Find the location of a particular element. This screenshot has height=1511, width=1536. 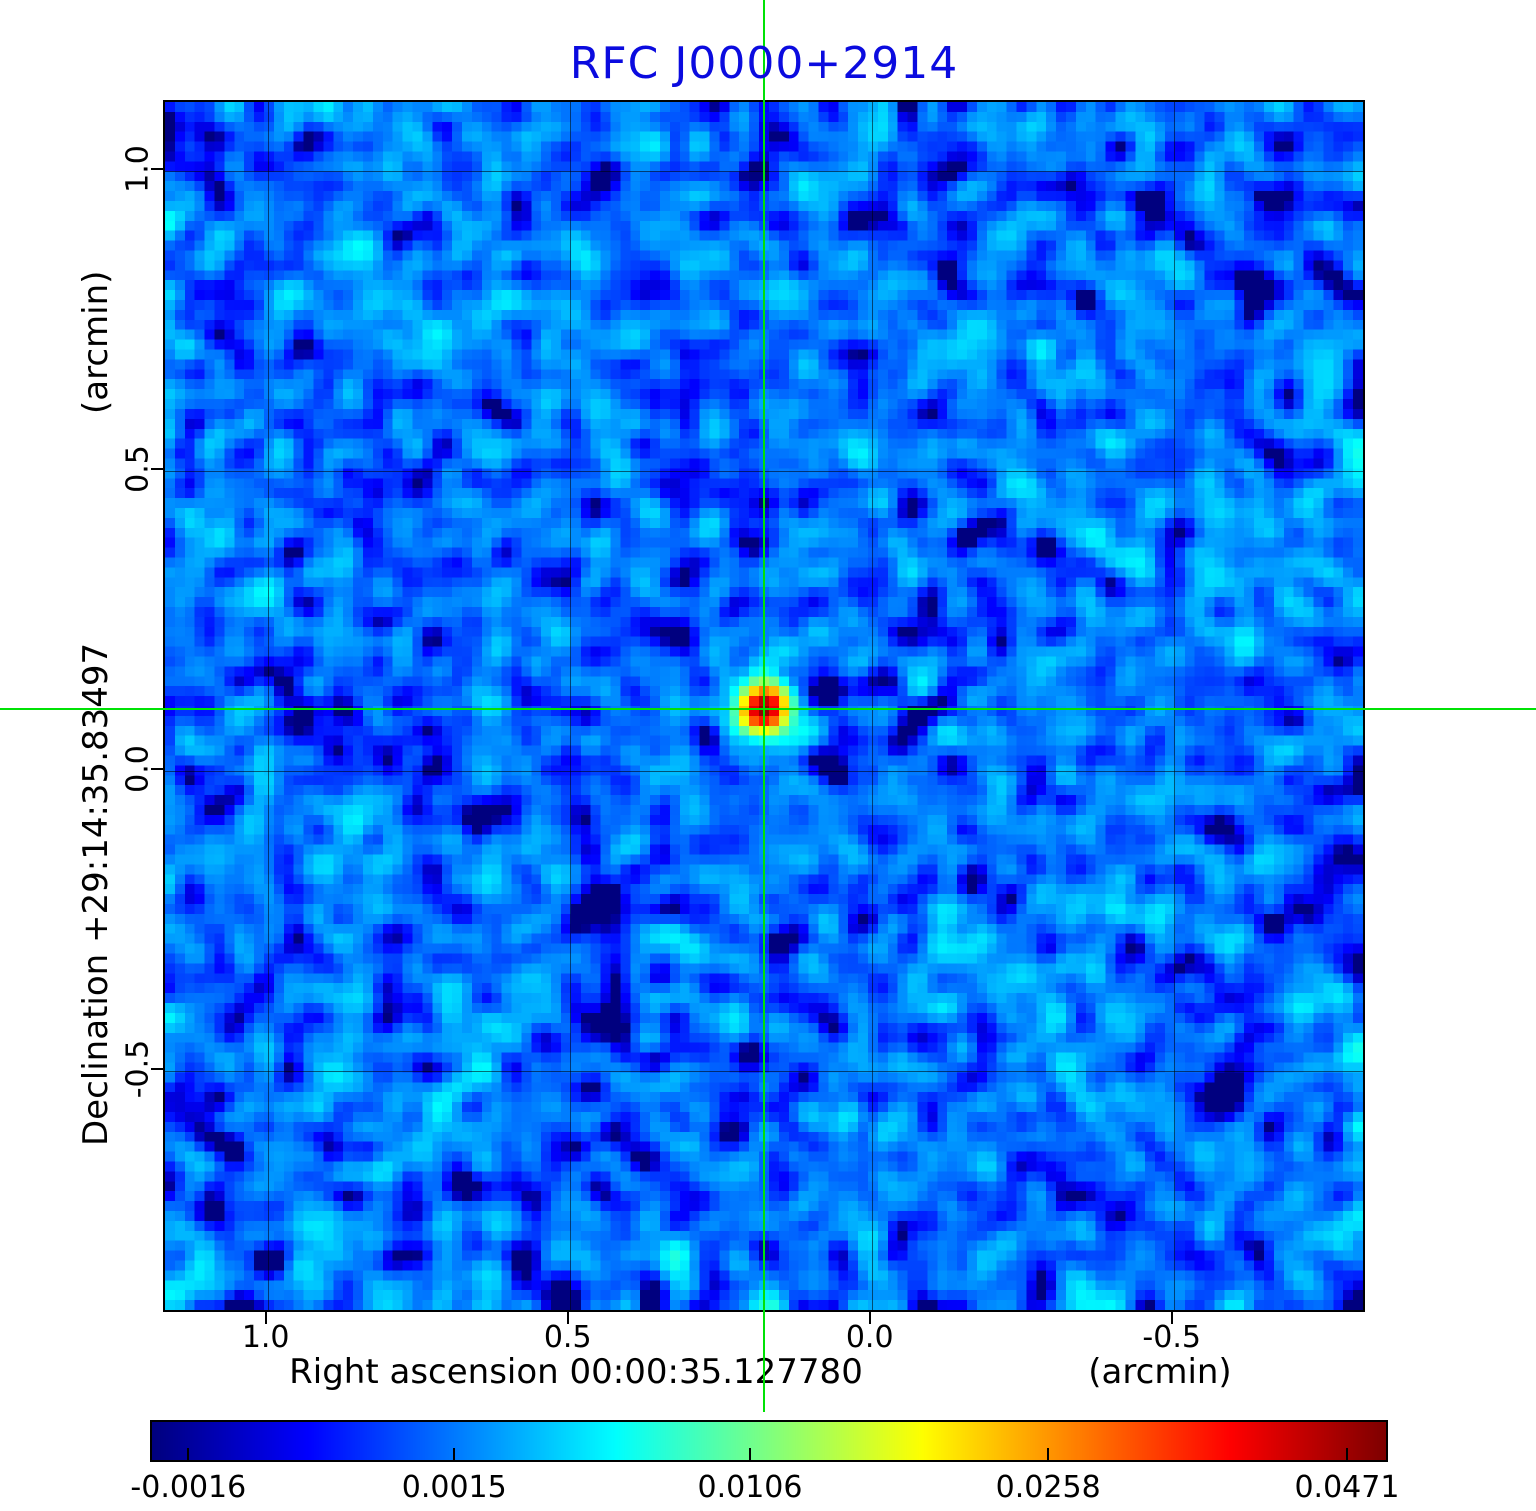

colorbar is located at coordinates (769, 1441).